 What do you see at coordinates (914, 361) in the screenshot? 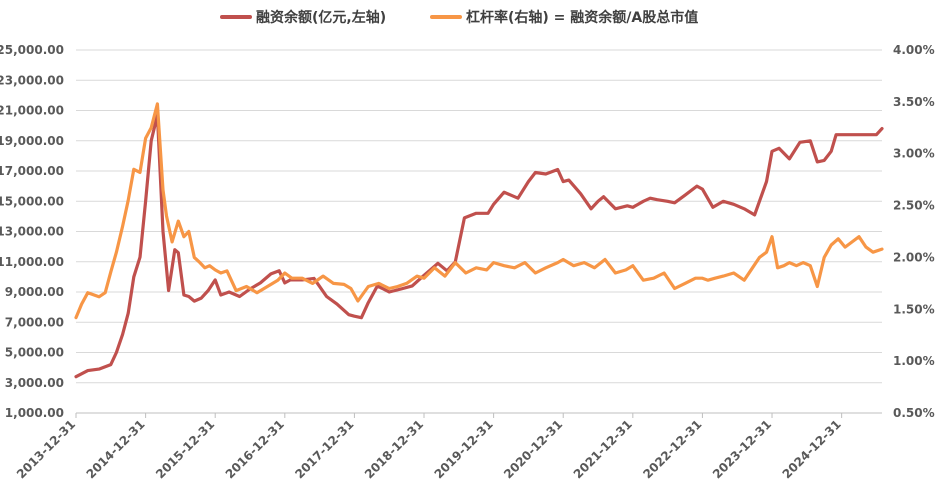
I see `right-tick-label: 1.00%` at bounding box center [914, 361].